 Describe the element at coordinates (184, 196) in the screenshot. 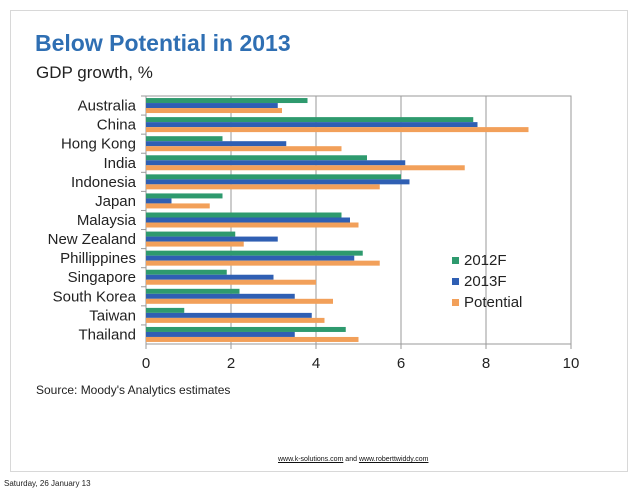

I see `bar-japan-2012f` at that location.